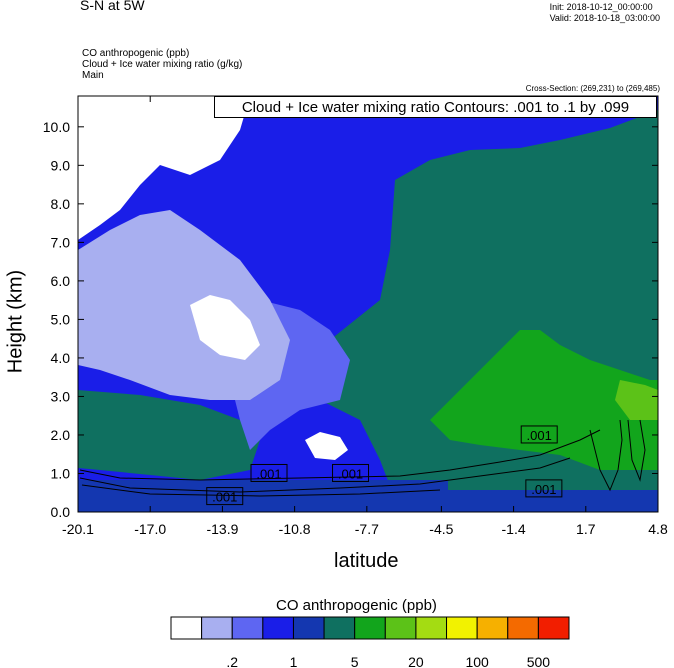 Image resolution: width=674 pixels, height=668 pixels. What do you see at coordinates (294, 661) in the screenshot?
I see `colorbar-tick-label: 1` at bounding box center [294, 661].